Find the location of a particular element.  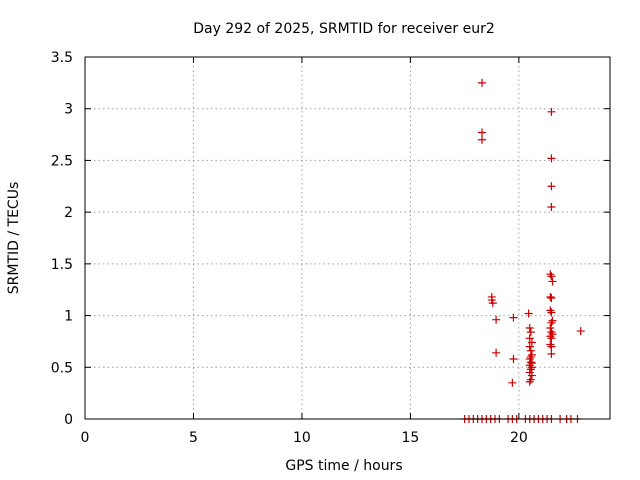

x-tick-label: 20 is located at coordinates (519, 438).